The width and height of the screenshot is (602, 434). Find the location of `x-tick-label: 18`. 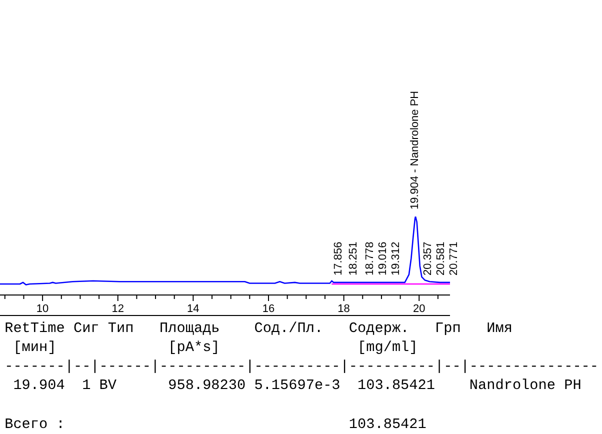

x-tick-label: 18 is located at coordinates (344, 309).